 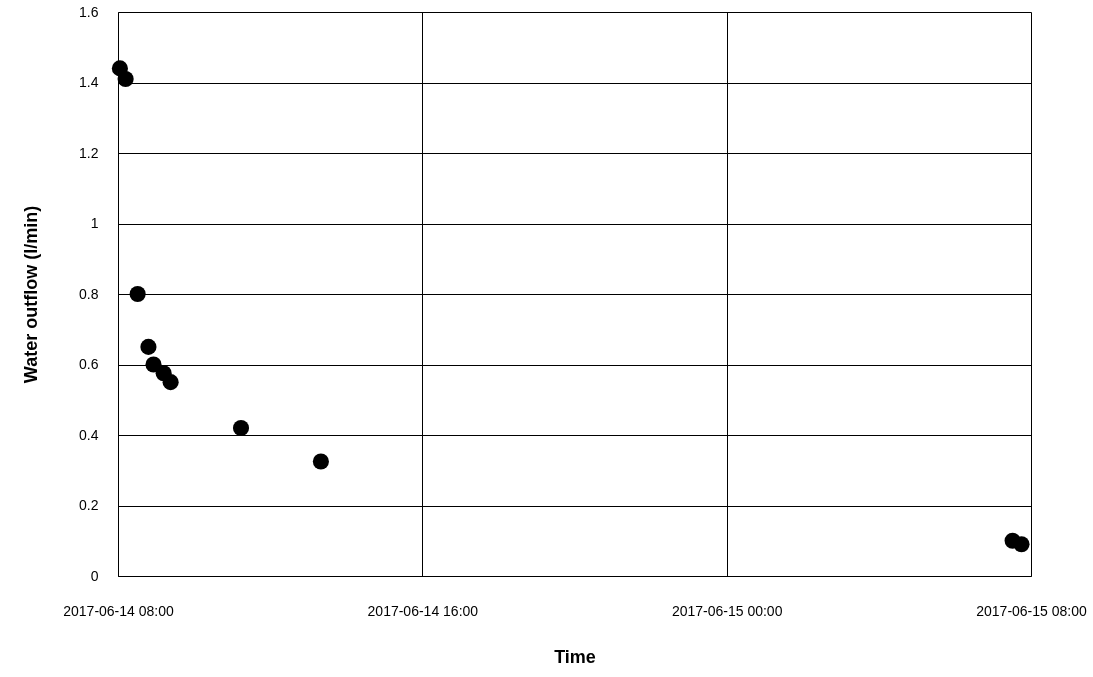 What do you see at coordinates (575, 656) in the screenshot?
I see `x-axis-title: Time` at bounding box center [575, 656].